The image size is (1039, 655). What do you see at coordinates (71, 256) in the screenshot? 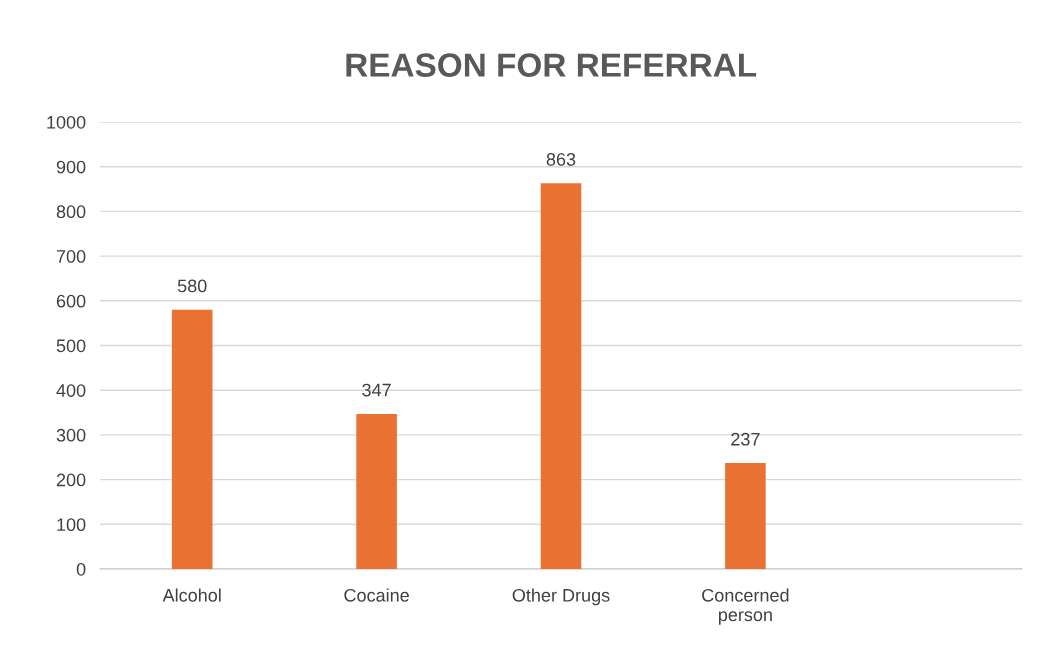
I see `y-tick-label: 700` at bounding box center [71, 256].